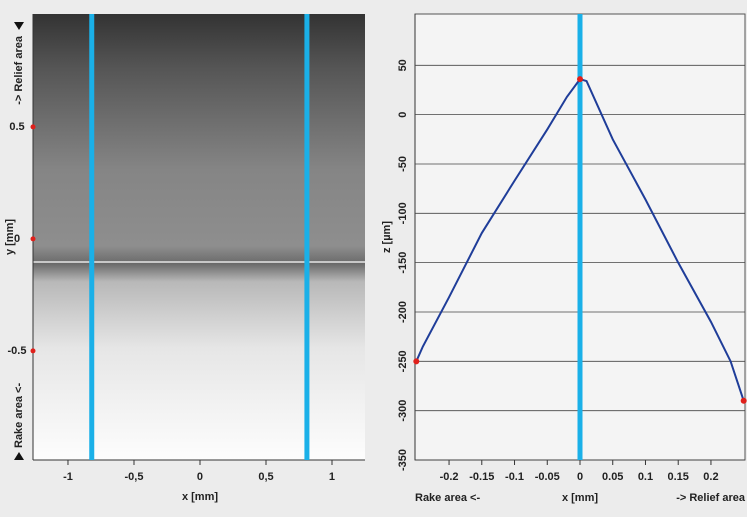 This screenshot has width=747, height=517. What do you see at coordinates (332, 477) in the screenshot?
I see `x-tick-label: 1` at bounding box center [332, 477].